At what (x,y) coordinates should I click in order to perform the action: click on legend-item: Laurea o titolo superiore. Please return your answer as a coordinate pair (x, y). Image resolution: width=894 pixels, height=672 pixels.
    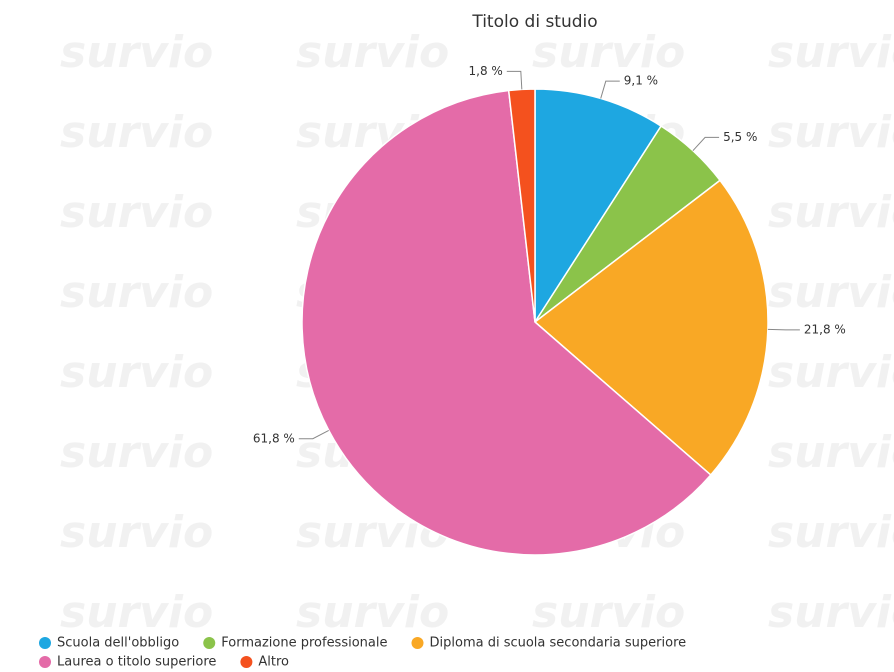
    Looking at the image, I should click on (127, 662).